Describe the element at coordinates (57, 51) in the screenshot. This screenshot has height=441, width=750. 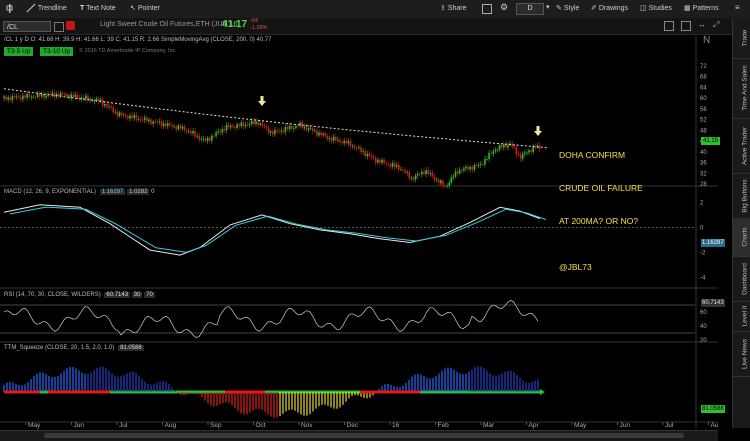
I see `tag-t3-10: T3-10 Up` at that location.